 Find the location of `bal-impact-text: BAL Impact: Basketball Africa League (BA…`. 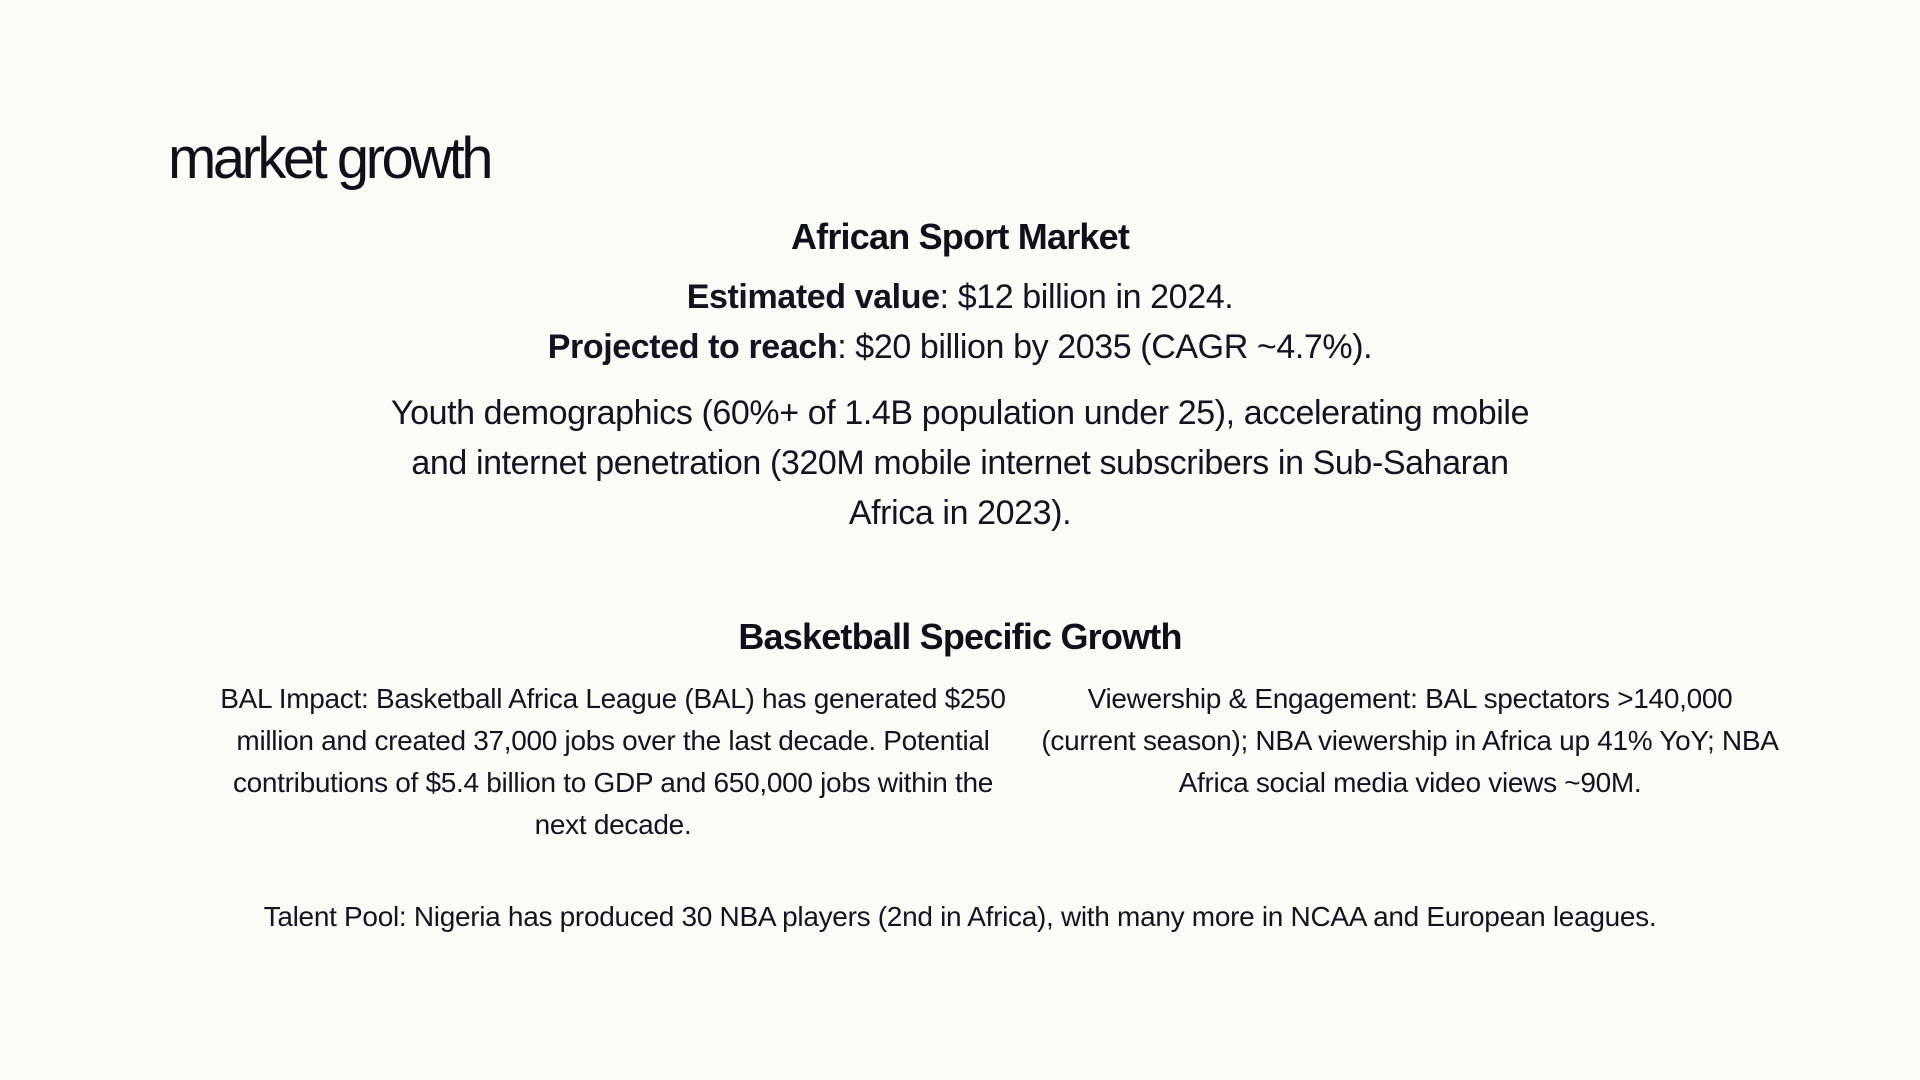

bal-impact-text: BAL Impact: Basketball Africa League (BA… is located at coordinates (613, 761).